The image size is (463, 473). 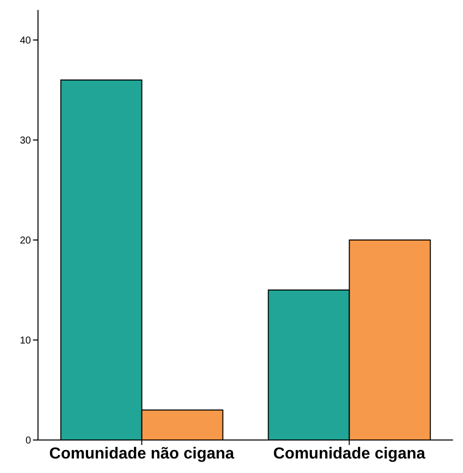 I want to click on y-tick-label: 0, so click(x=28, y=441).